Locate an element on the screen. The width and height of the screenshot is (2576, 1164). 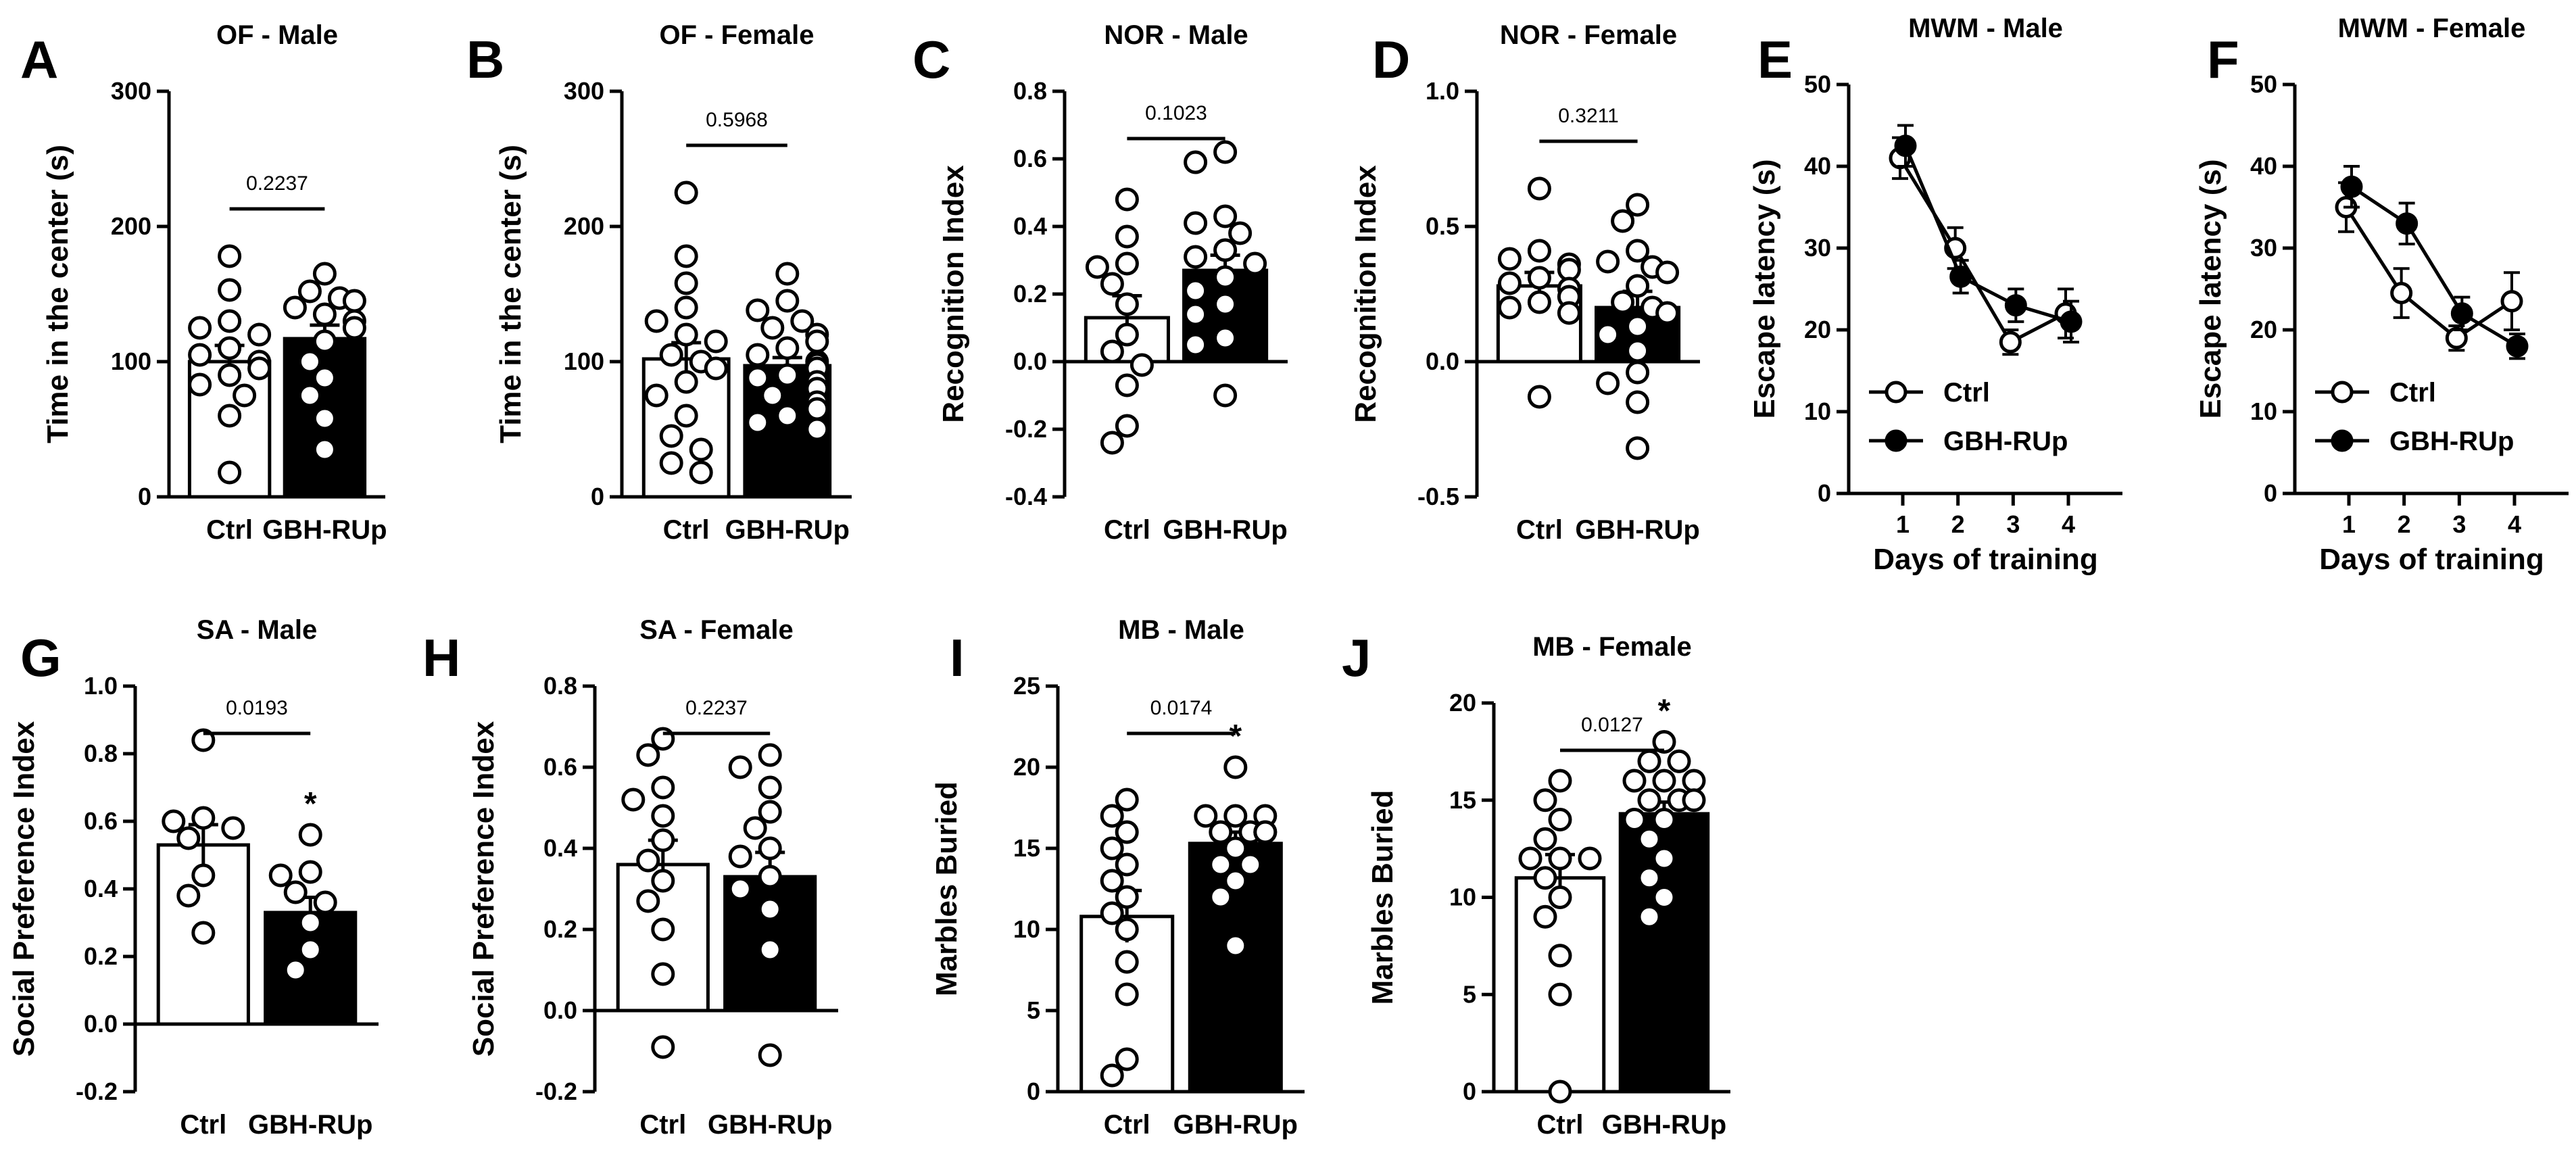
significance-star: * is located at coordinates (1664, 712).